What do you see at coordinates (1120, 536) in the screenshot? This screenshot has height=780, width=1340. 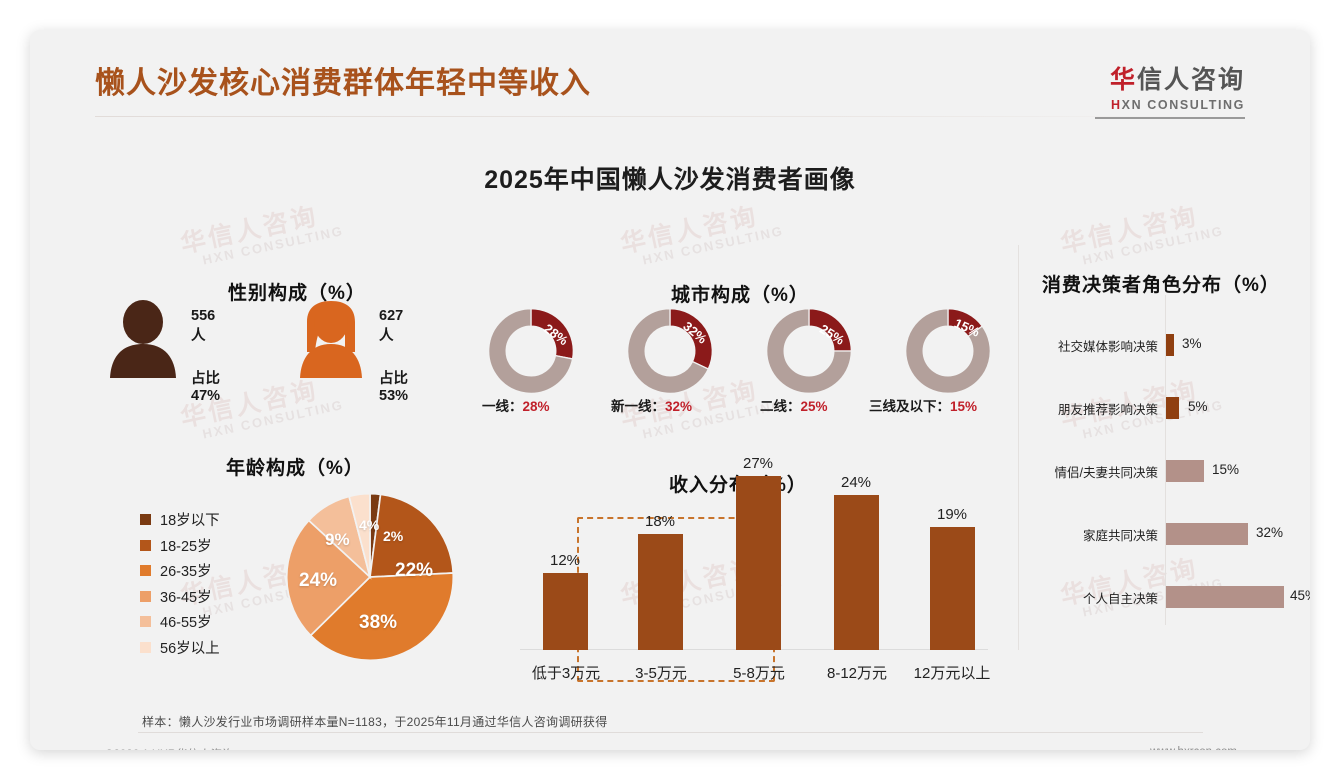 I see `decision-label-3: 家庭共同决策` at bounding box center [1120, 536].